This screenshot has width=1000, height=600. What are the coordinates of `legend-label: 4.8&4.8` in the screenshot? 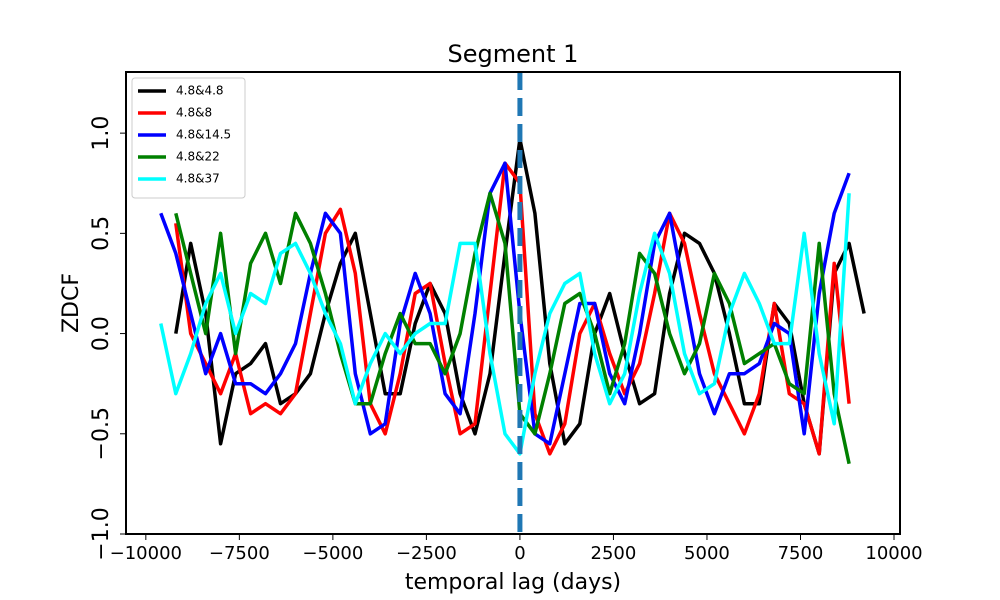 It's located at (200, 91).